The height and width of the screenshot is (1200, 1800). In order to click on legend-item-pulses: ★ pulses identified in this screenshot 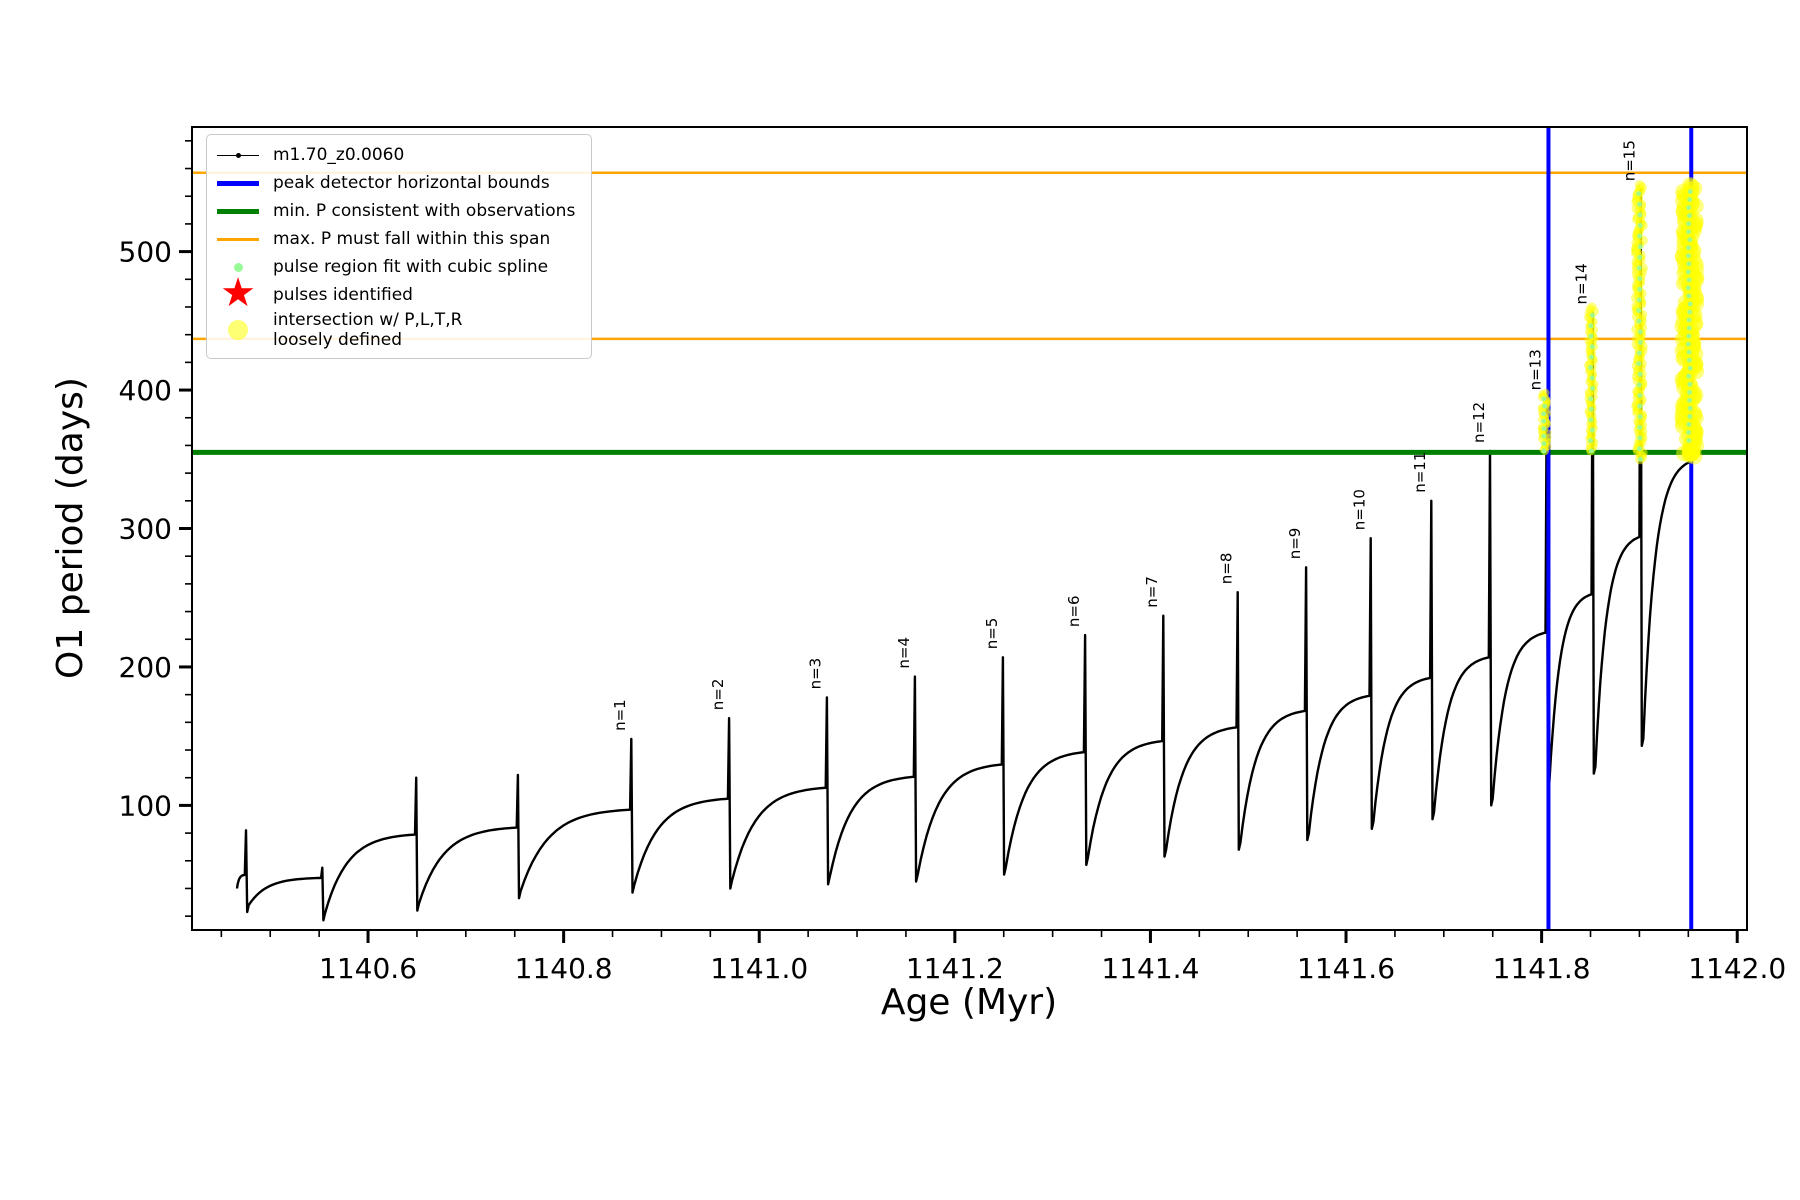, I will do `click(395, 293)`.